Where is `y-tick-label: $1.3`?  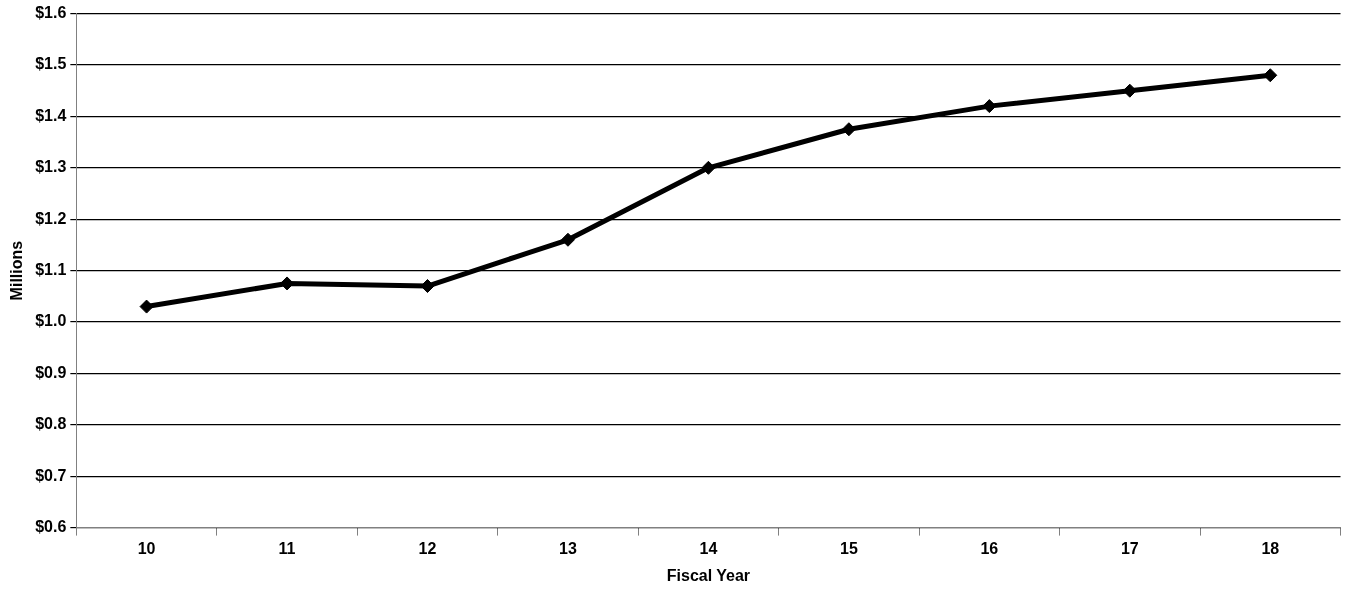 y-tick-label: $1.3 is located at coordinates (51, 167).